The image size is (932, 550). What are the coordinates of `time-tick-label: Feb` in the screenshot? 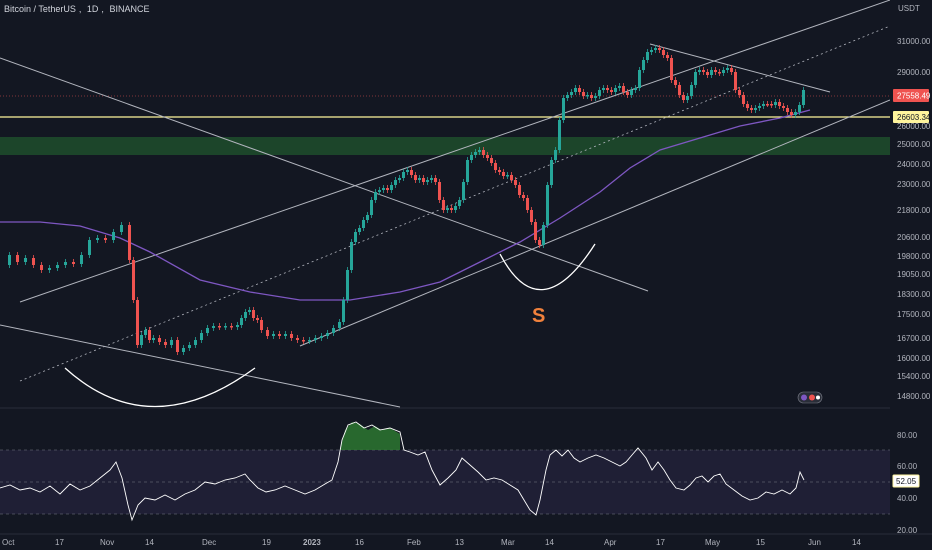 It's located at (414, 542).